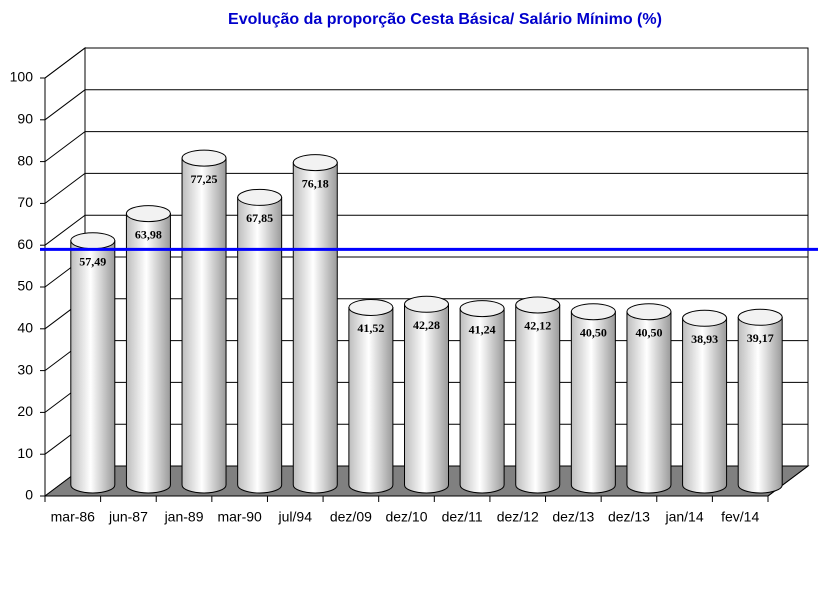 This screenshot has height=597, width=818. Describe the element at coordinates (537, 326) in the screenshot. I see `value-label: 42,12` at that location.